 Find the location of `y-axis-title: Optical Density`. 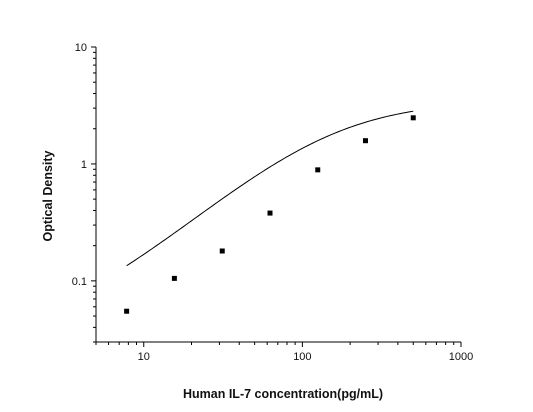

y-axis-title: Optical Density is located at coordinates (48, 195).